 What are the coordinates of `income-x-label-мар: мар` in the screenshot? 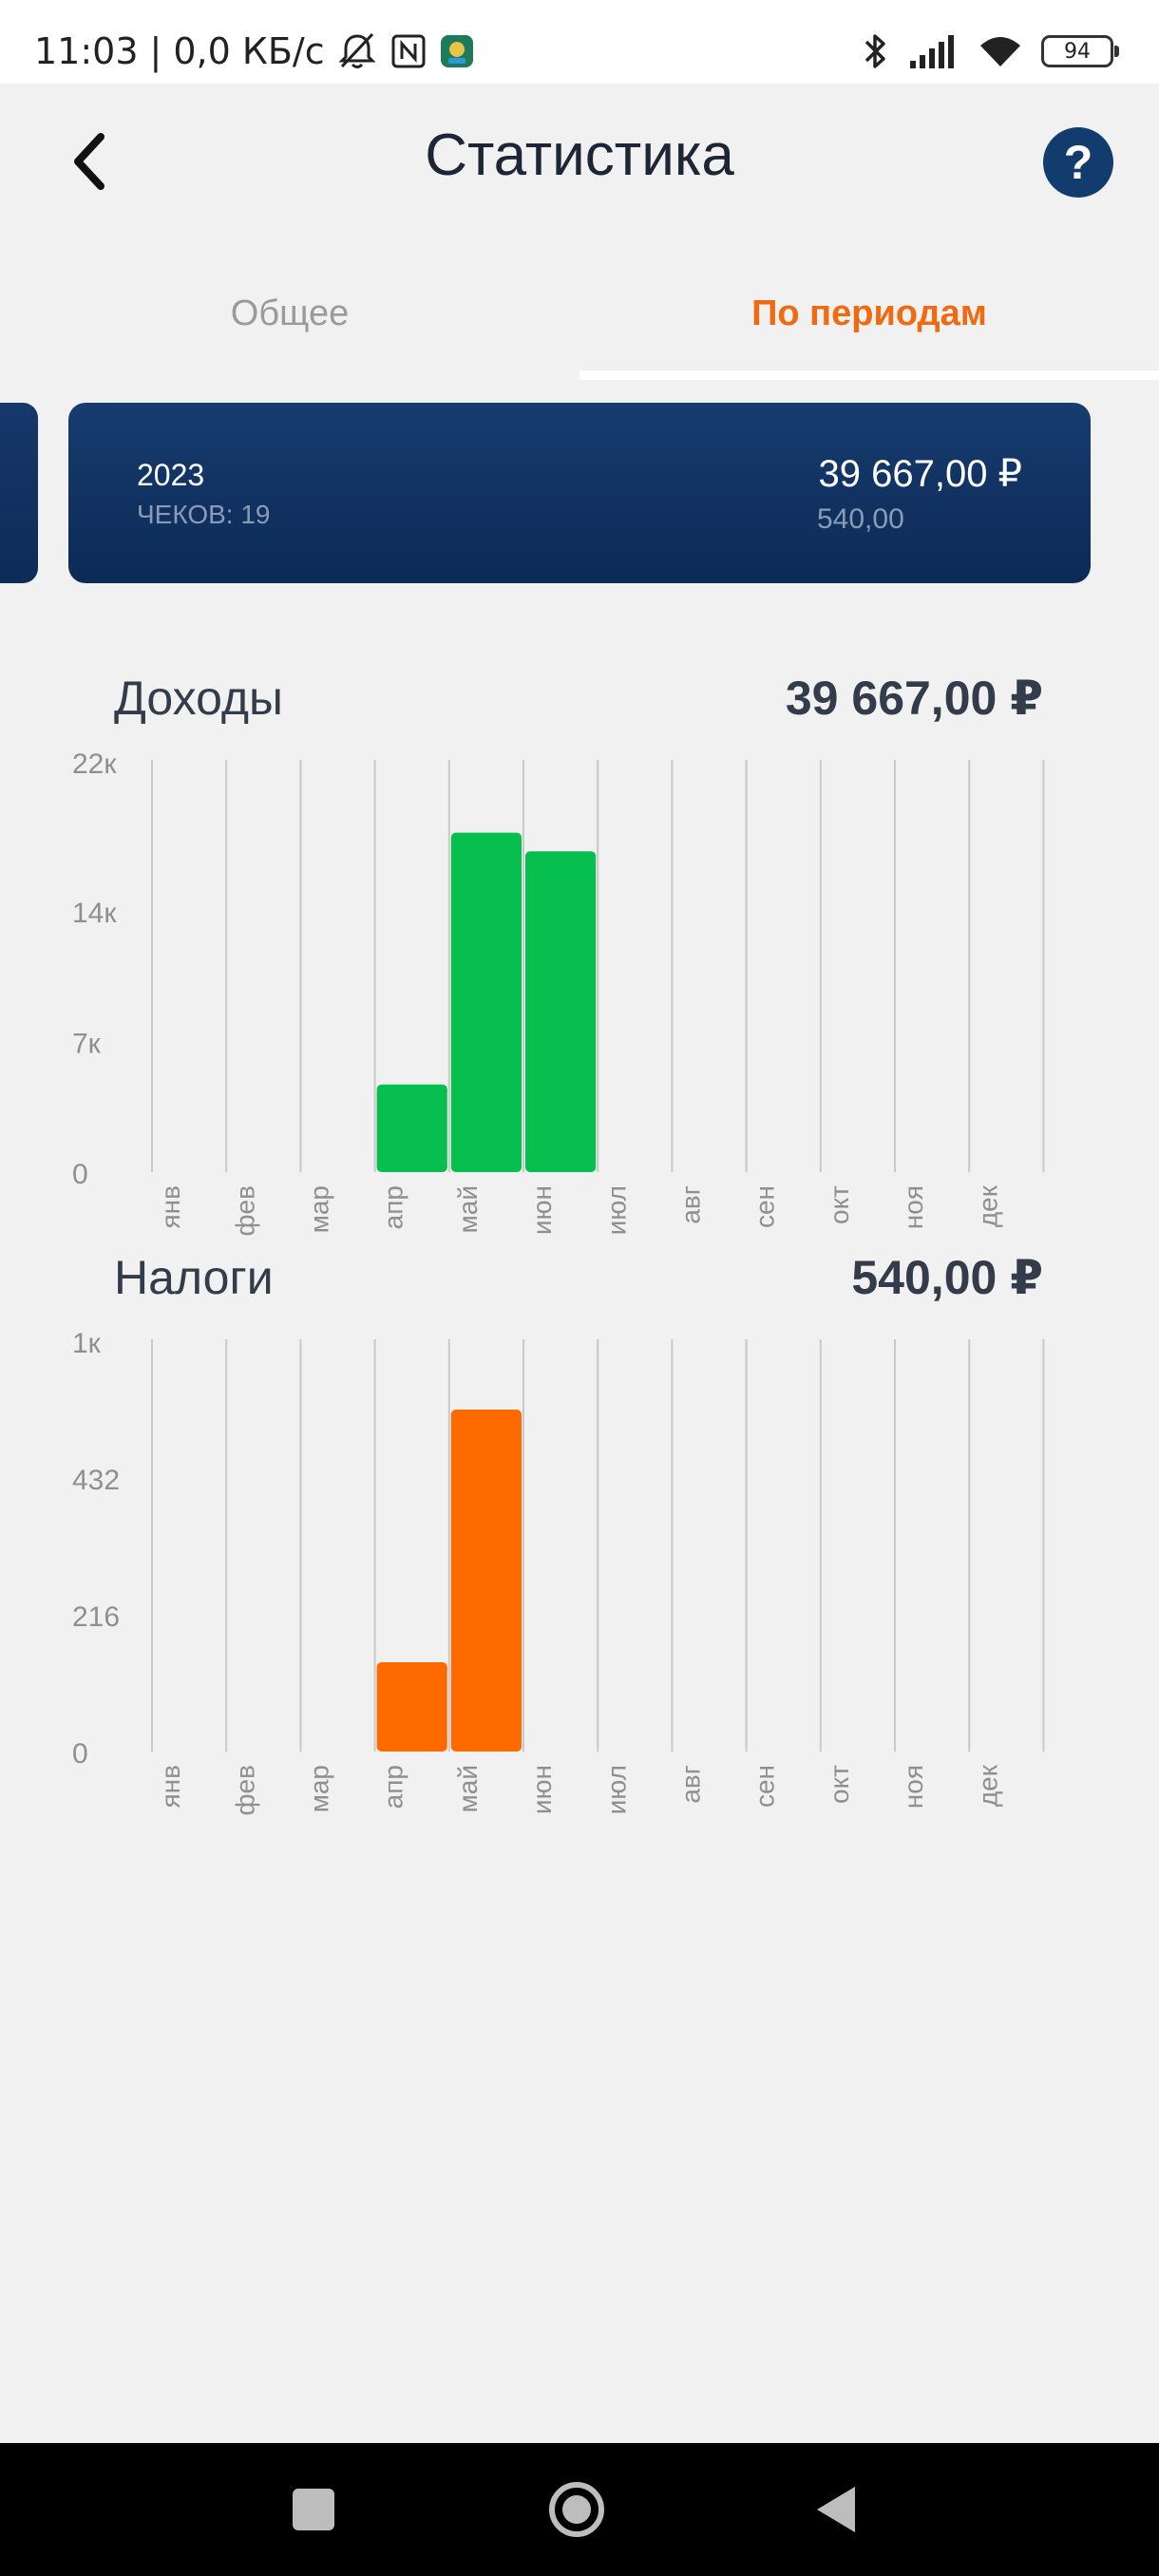 It's located at (319, 1209).